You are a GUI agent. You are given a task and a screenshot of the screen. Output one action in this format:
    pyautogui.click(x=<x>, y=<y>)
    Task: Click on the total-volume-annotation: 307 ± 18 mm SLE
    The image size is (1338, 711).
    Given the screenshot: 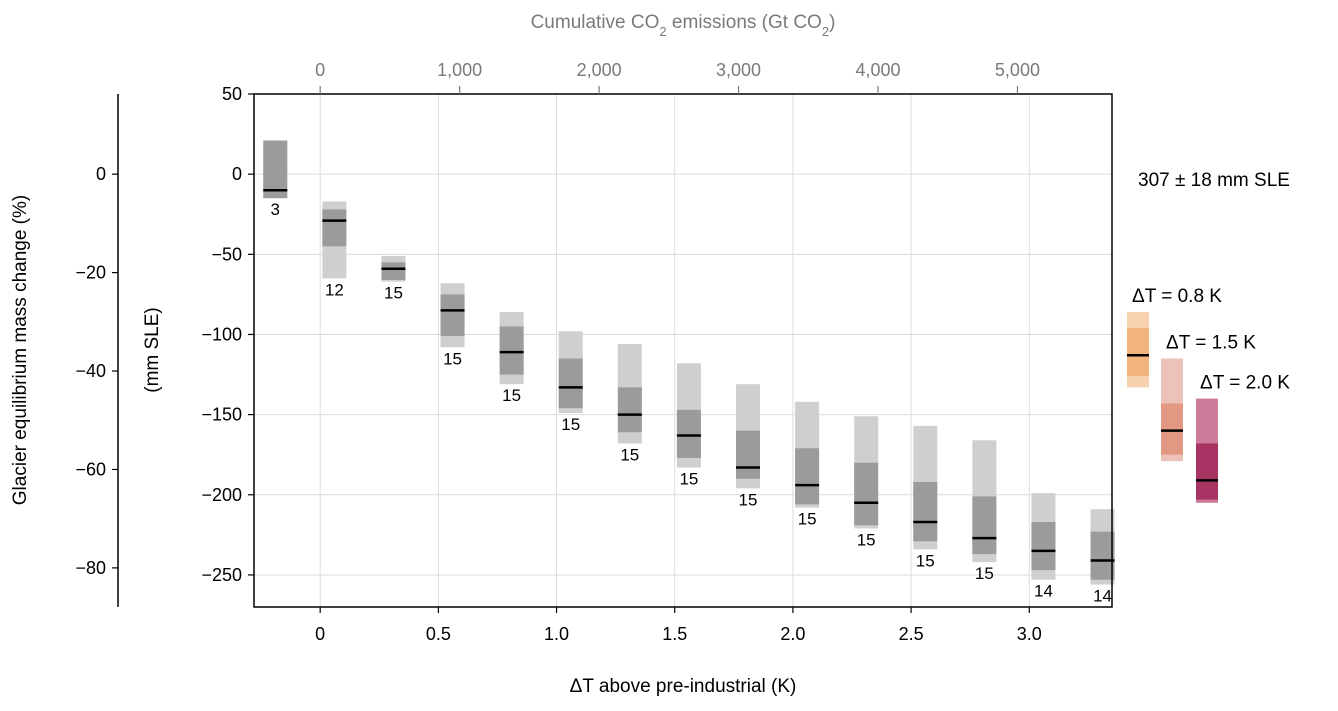 What is the action you would take?
    pyautogui.click(x=1214, y=180)
    